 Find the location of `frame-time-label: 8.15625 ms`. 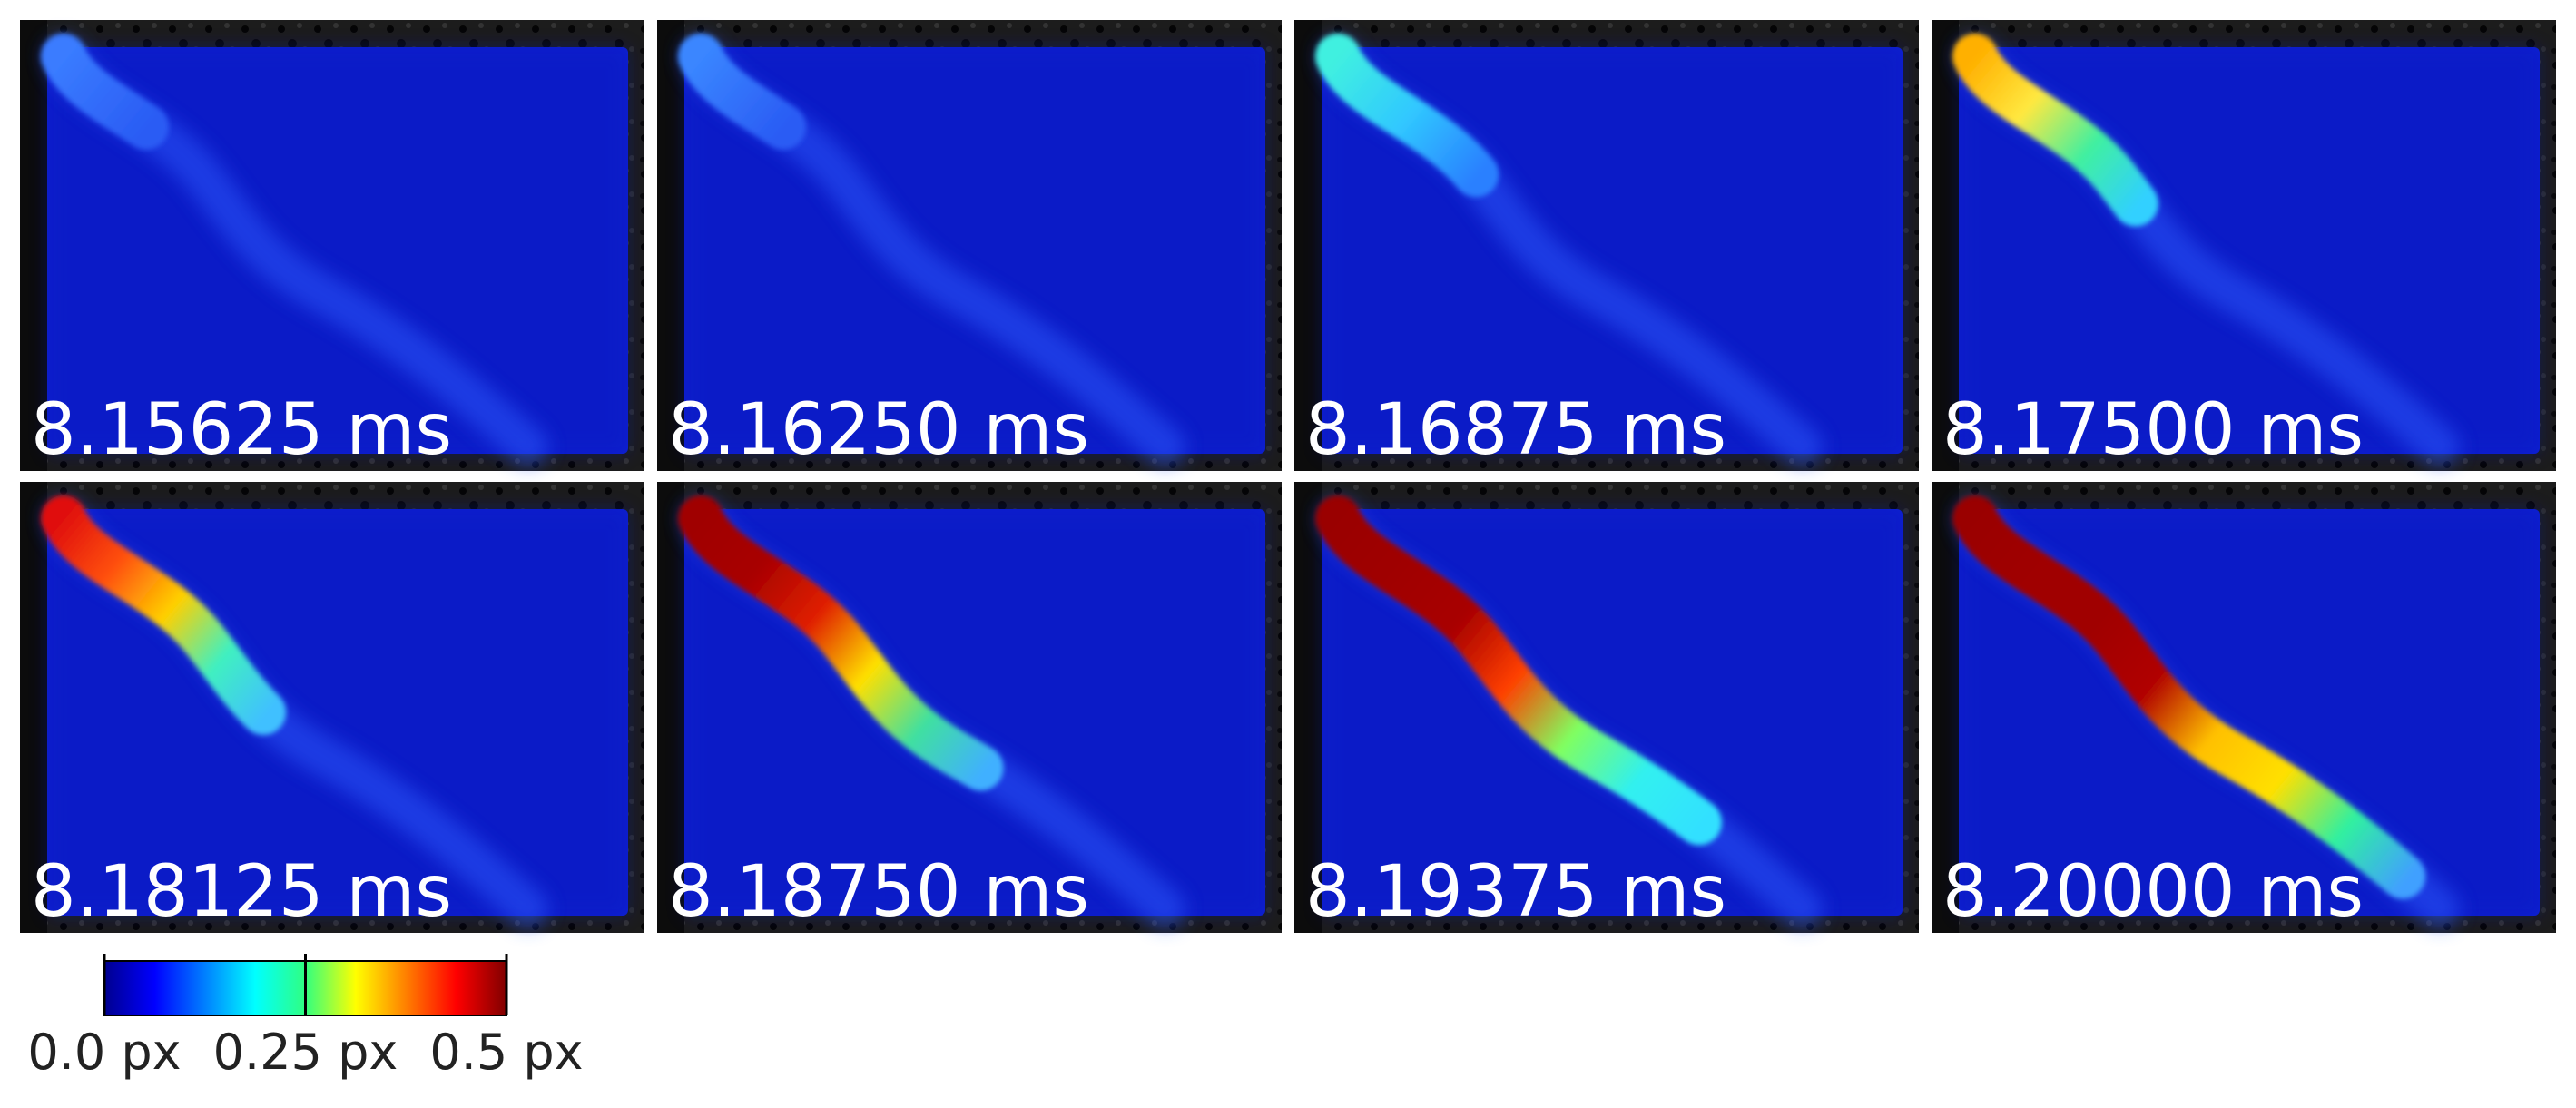

frame-time-label: 8.15625 ms is located at coordinates (241, 430).